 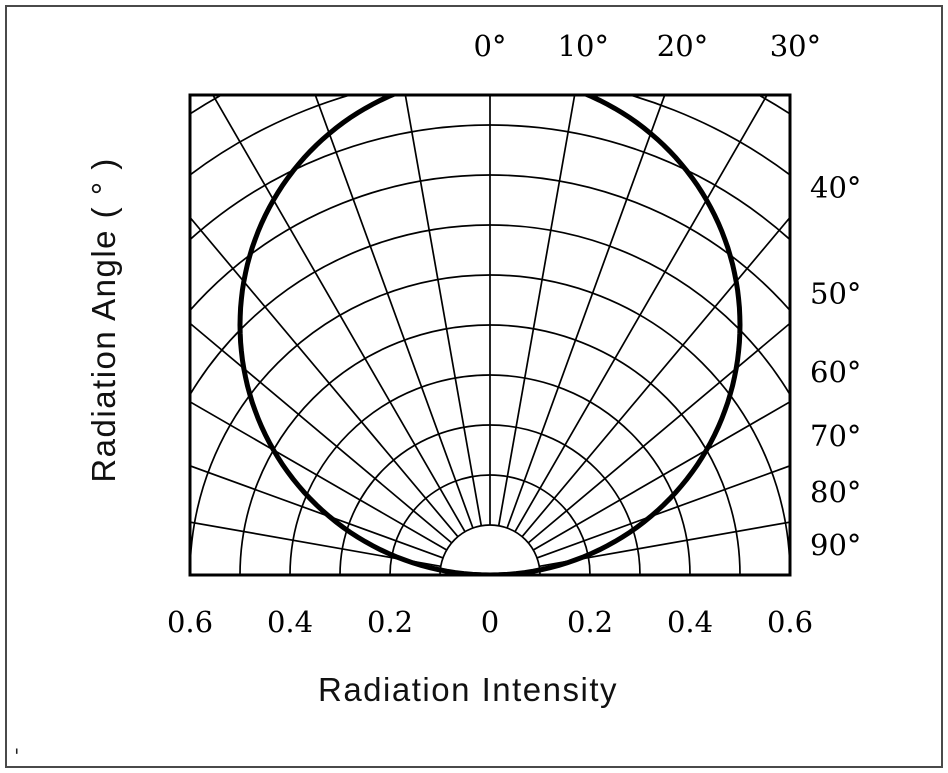 What do you see at coordinates (103, 320) in the screenshot?
I see `y-axis-title: Radiation Angle ( ° )` at bounding box center [103, 320].